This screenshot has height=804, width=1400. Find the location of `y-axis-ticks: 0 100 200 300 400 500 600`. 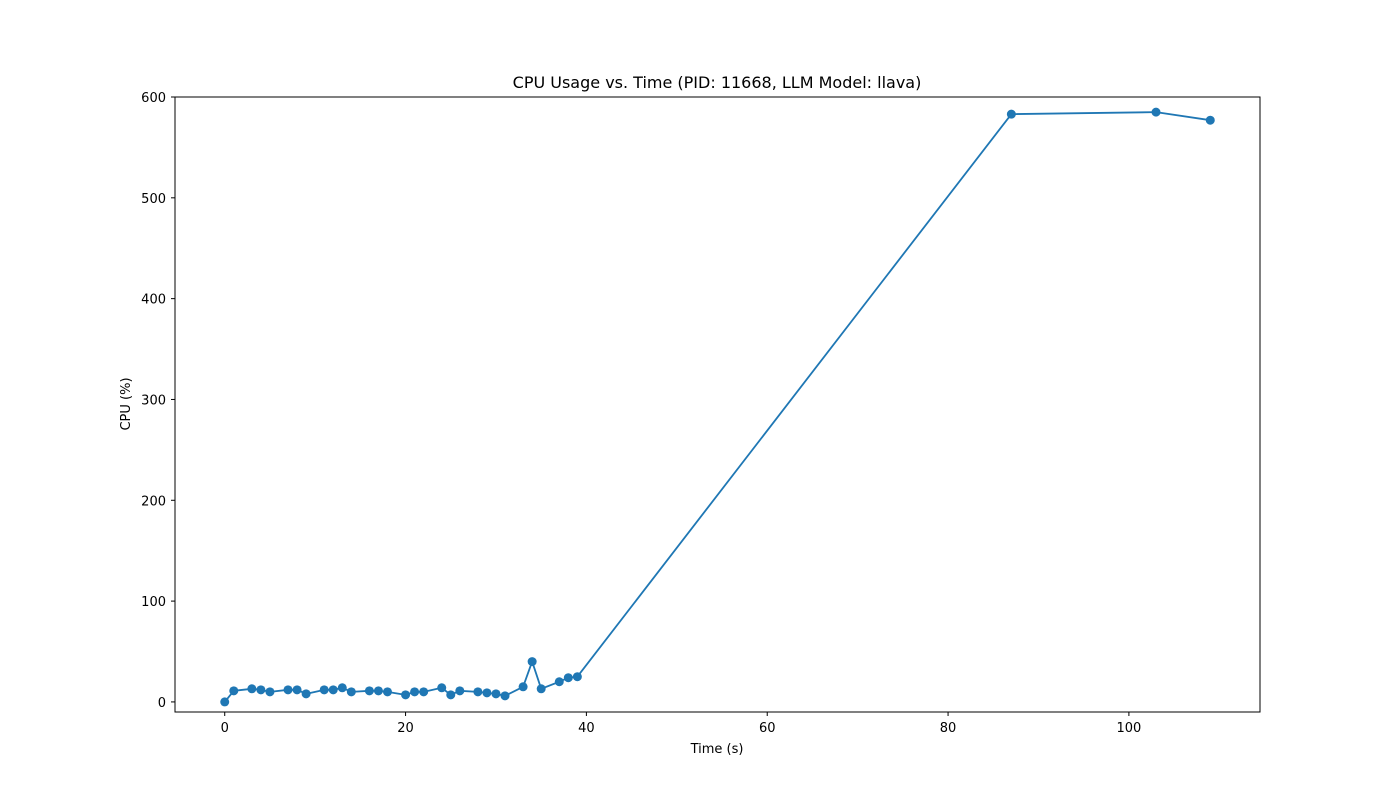

y-axis-ticks: 0 100 200 300 400 500 600 is located at coordinates (158, 401).